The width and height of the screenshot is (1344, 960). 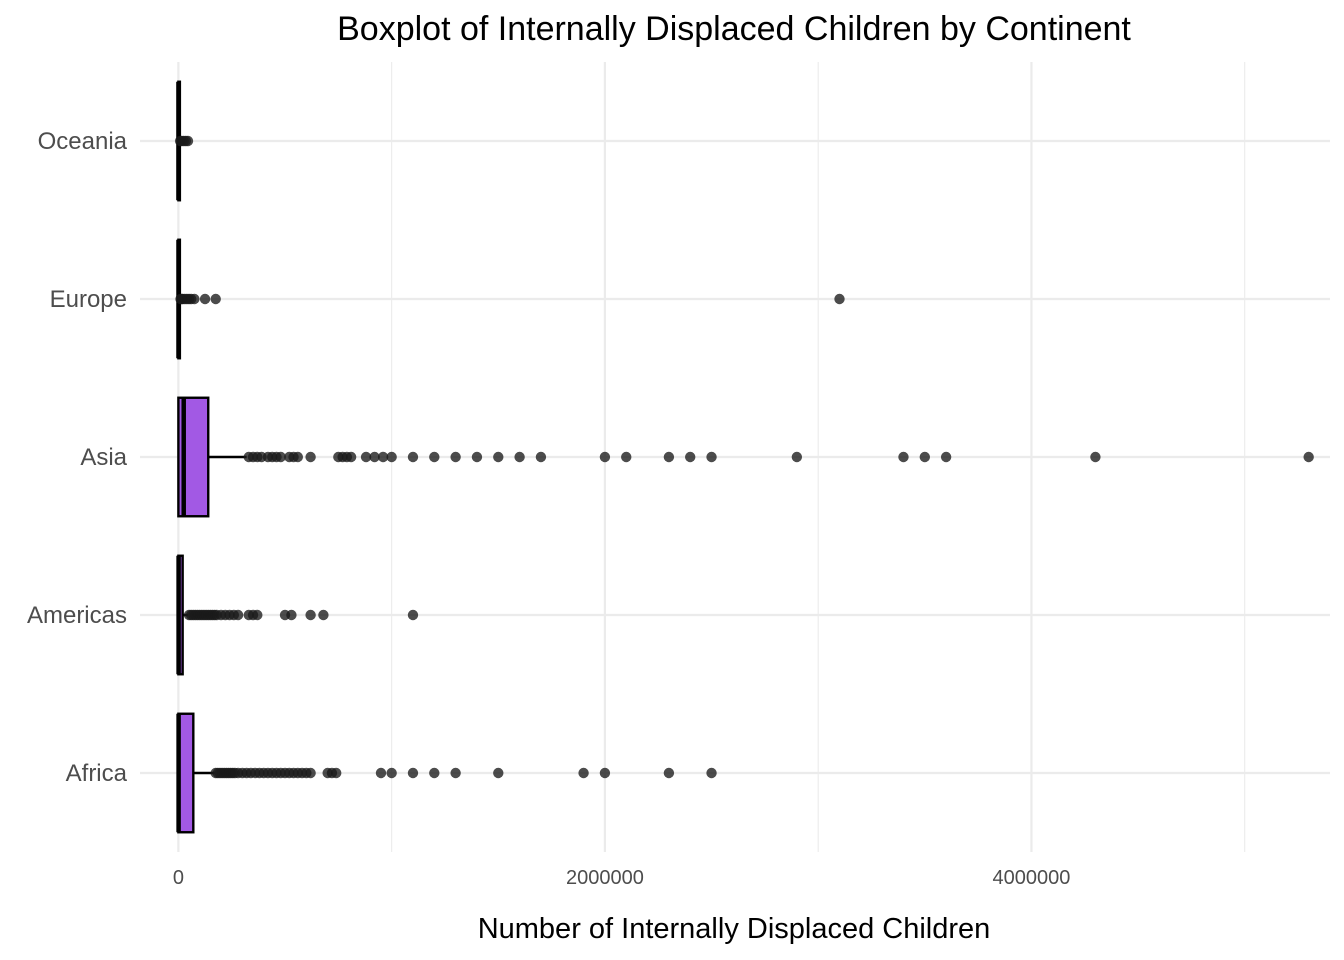 What do you see at coordinates (195, 773) in the screenshot?
I see `box-africa` at bounding box center [195, 773].